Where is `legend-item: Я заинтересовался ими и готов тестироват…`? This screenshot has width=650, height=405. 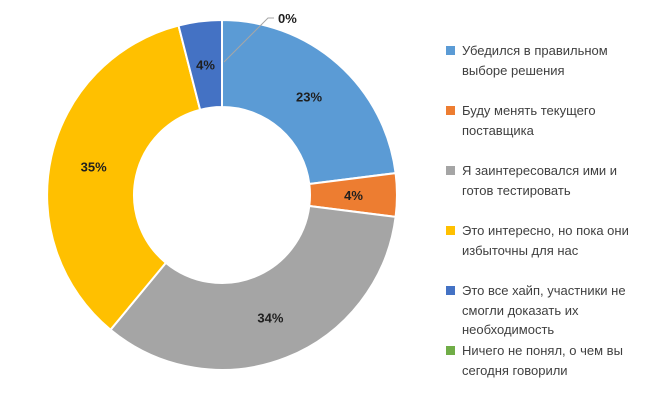
legend-item: Я заинтересовался ими и готов тестироват… is located at coordinates (545, 191).